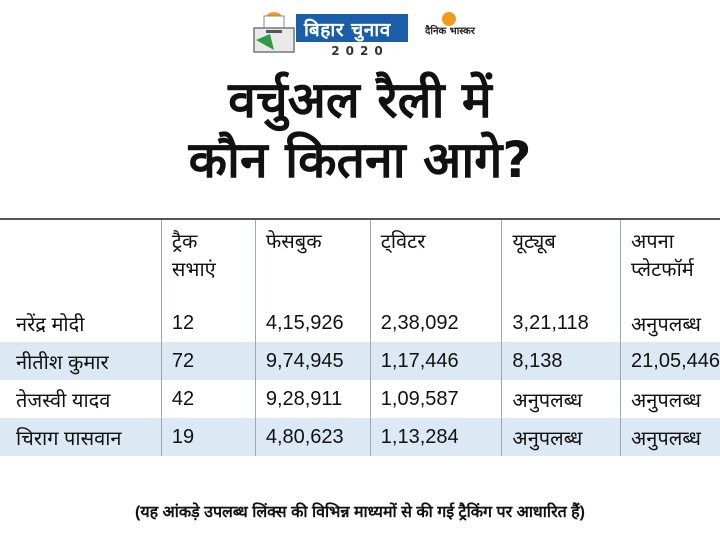 The height and width of the screenshot is (540, 720). What do you see at coordinates (360, 160) in the screenshot?
I see `title-line-2: कौन कितना आगे?` at bounding box center [360, 160].